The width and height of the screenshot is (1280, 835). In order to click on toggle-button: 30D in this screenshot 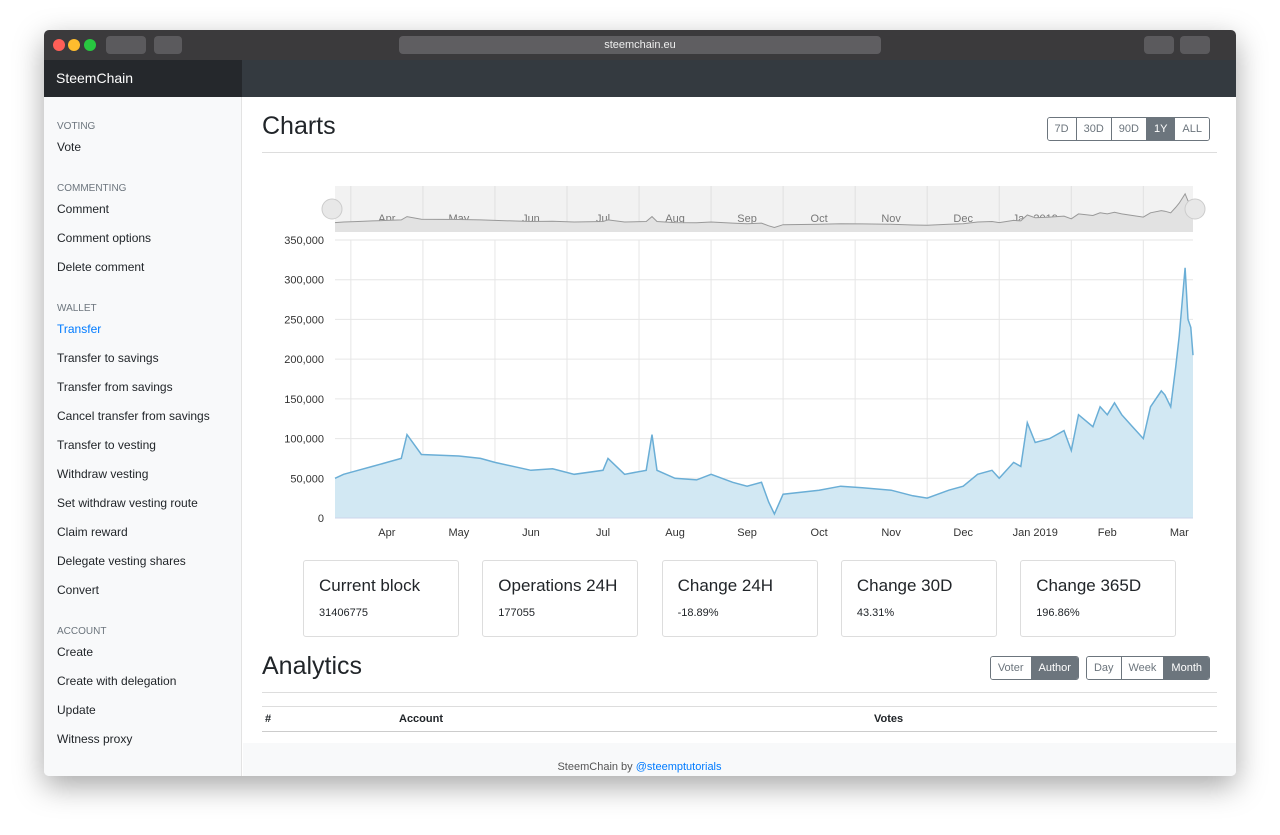, I will do `click(1093, 129)`.